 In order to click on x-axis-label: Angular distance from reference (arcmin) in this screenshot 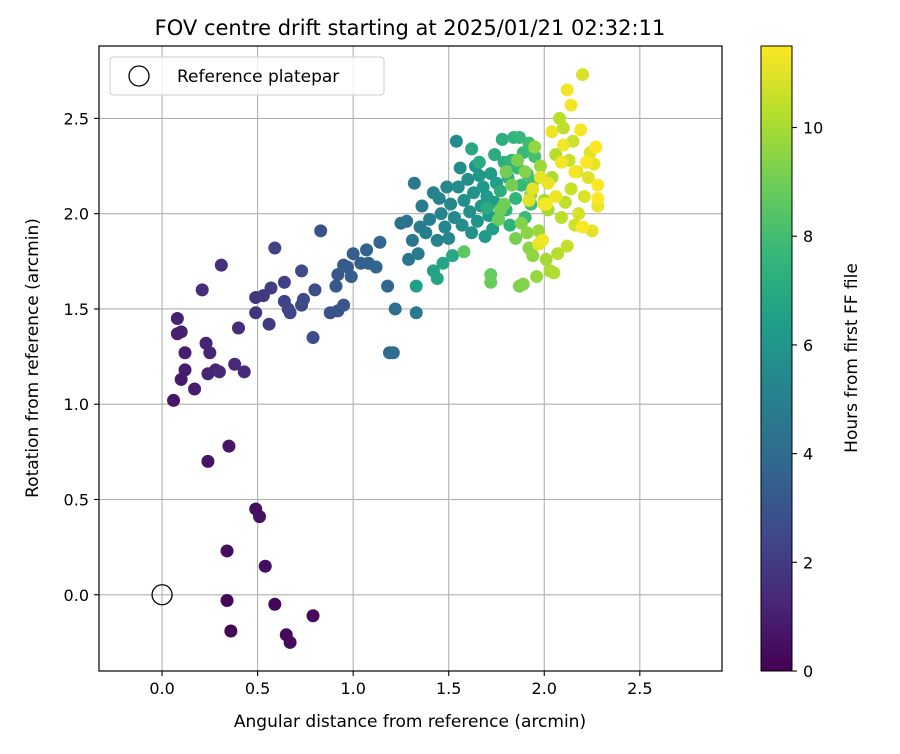, I will do `click(410, 722)`.